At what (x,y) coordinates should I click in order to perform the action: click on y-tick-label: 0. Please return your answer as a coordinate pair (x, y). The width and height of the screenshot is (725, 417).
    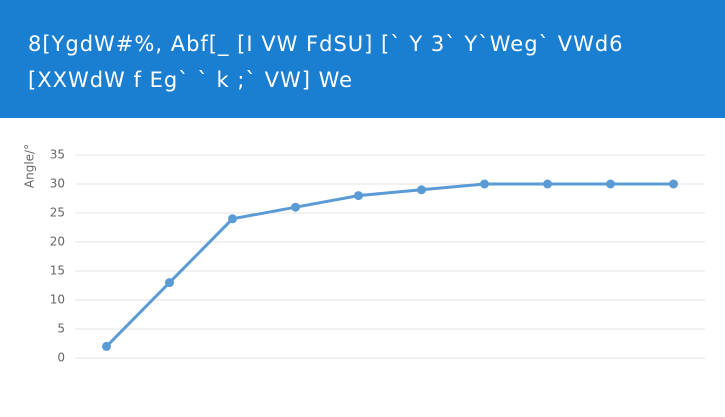
    Looking at the image, I should click on (61, 358).